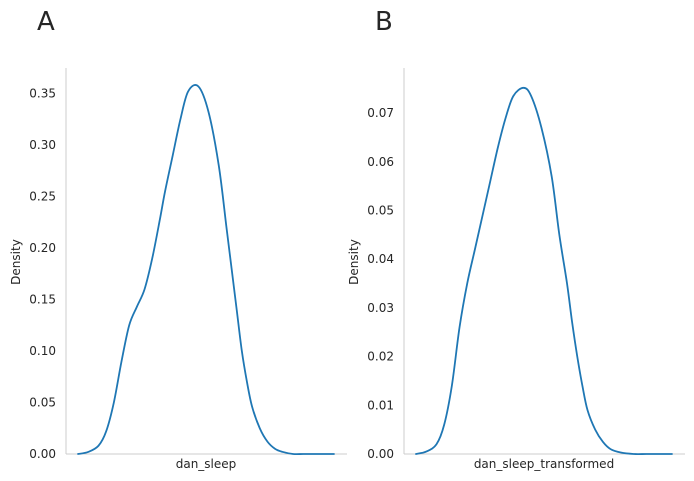  Describe the element at coordinates (380, 283) in the screenshot. I see `y-tick-labels: 0.00 0.01 0.02 0.03 0.04 0.05 0.06 0.07` at that location.